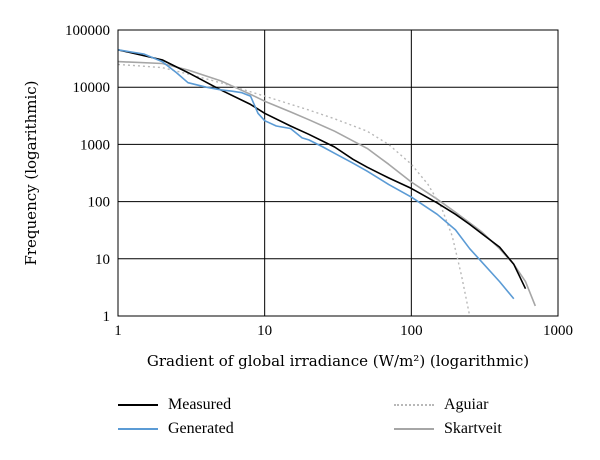 This screenshot has width=600, height=460. What do you see at coordinates (343, 331) in the screenshot?
I see `x-ticks: 1 10 100 1000` at bounding box center [343, 331].